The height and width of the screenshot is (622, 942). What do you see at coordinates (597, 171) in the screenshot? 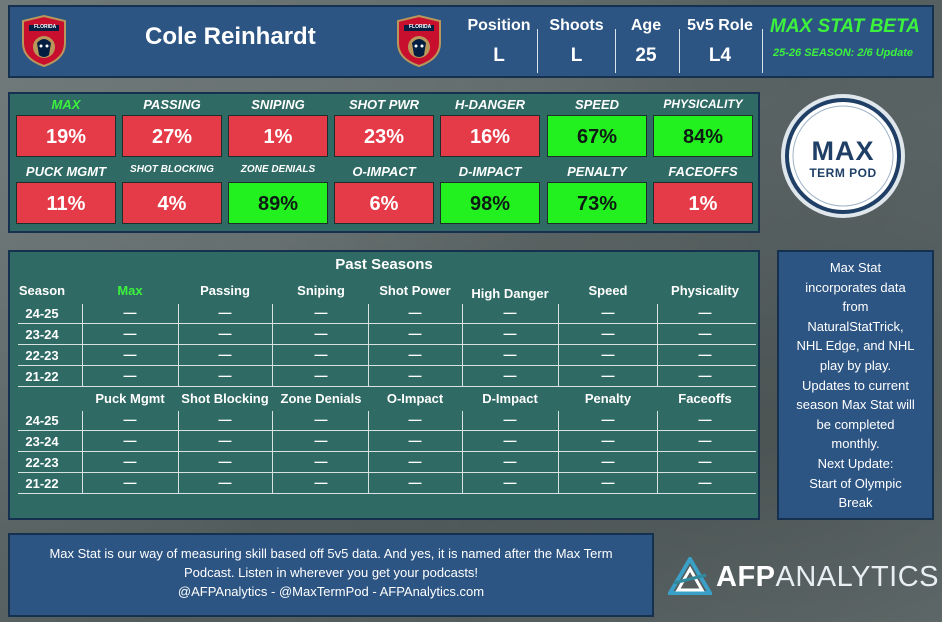
I see `stat-label-penalty: PENALTY` at bounding box center [597, 171].